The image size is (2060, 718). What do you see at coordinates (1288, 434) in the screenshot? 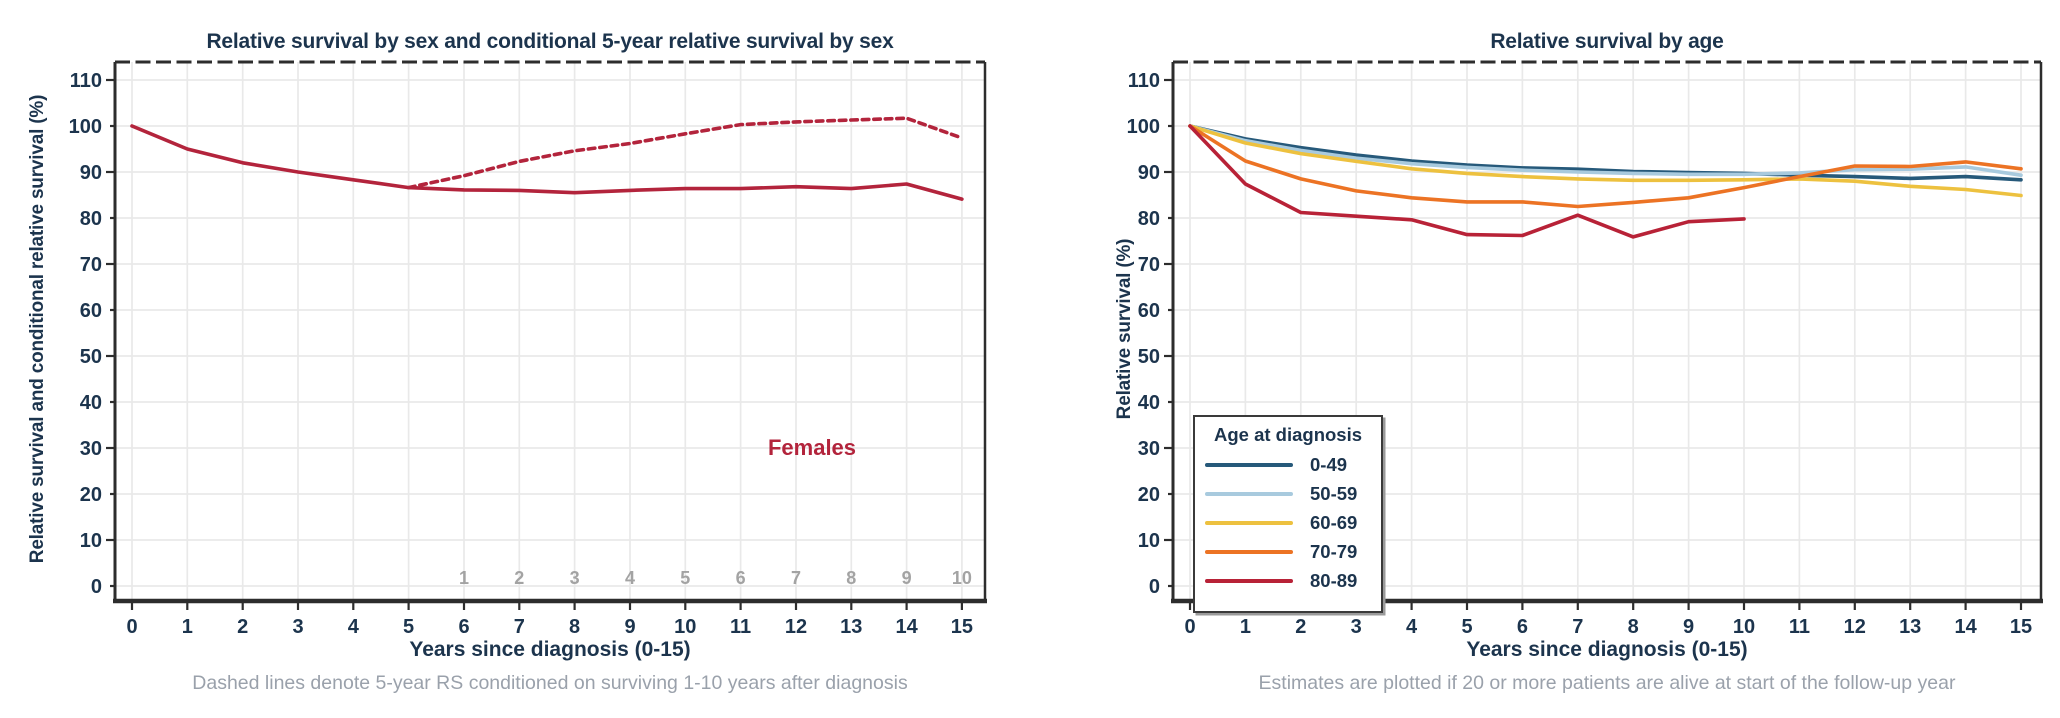
I see `legend-title: Age at diagnosis` at bounding box center [1288, 434].